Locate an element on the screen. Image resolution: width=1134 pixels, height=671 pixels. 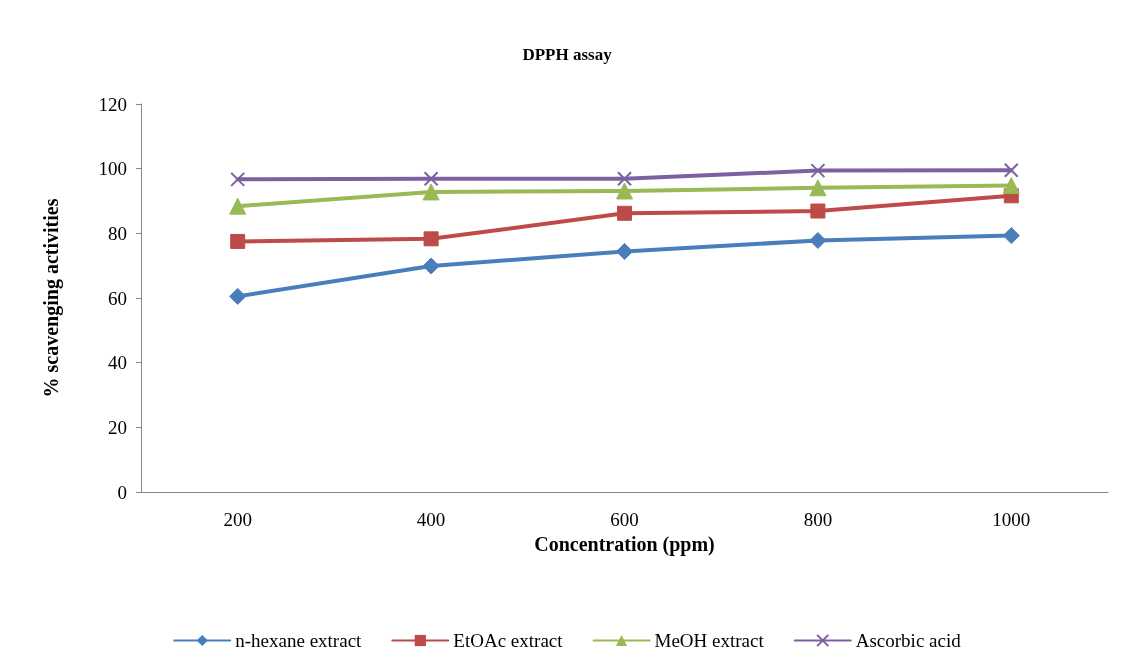
y-tick-label: 0 is located at coordinates (122, 492).